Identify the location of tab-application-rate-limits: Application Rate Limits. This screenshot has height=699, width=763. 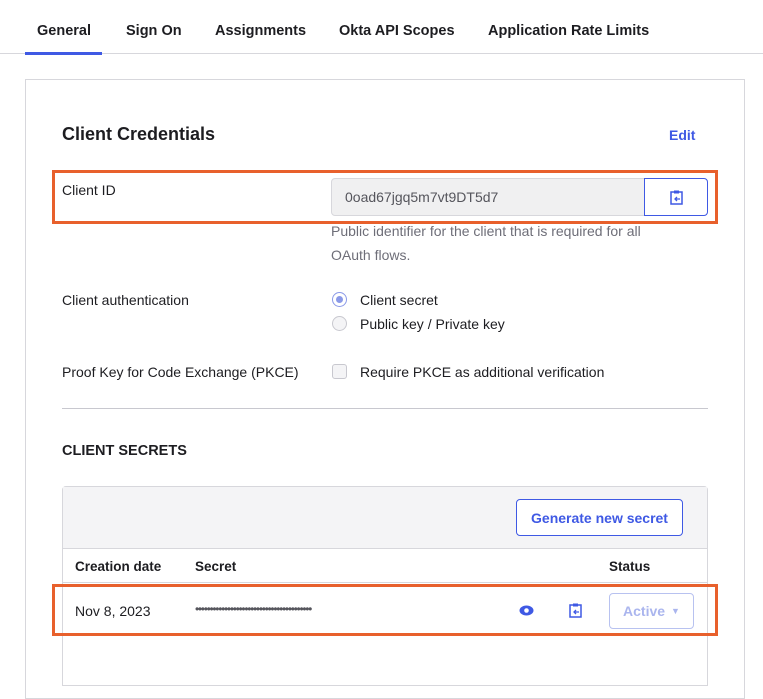
(569, 31).